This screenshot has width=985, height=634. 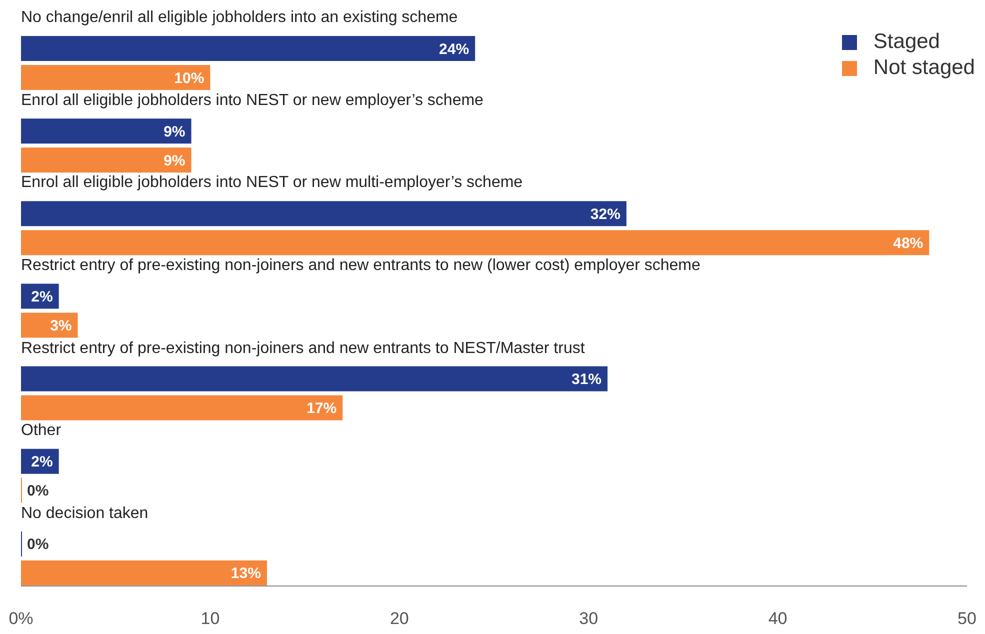 I want to click on data-label: 3%, so click(x=61, y=325).